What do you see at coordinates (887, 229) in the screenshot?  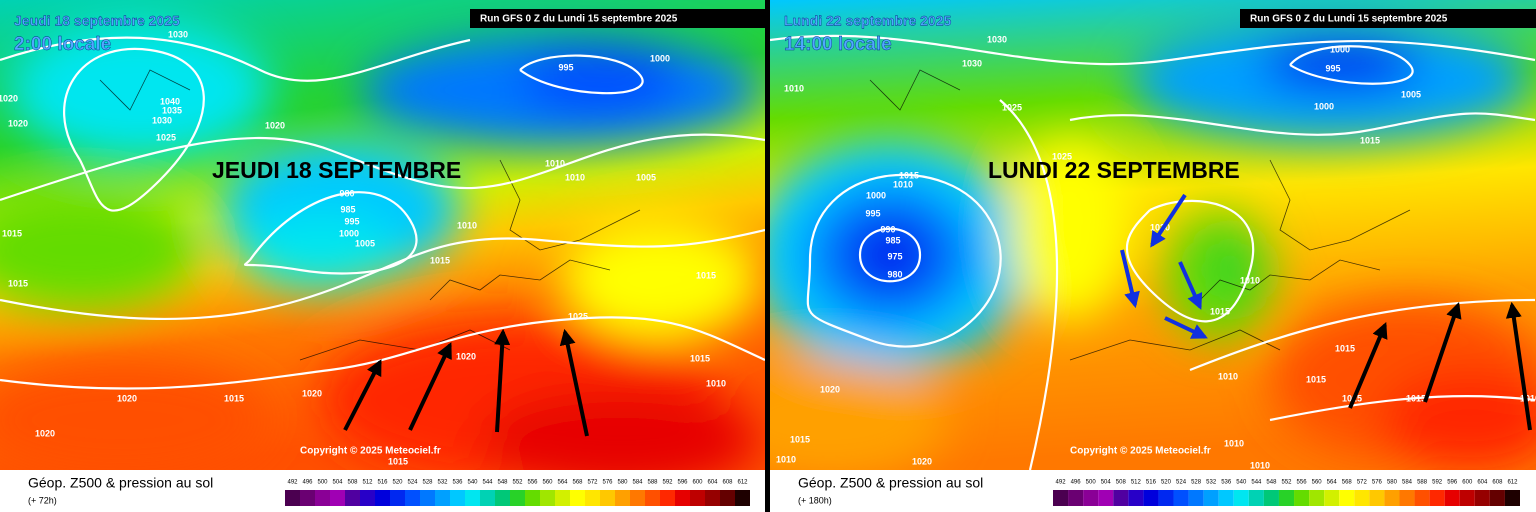 I see `isobar-label: 990` at bounding box center [887, 229].